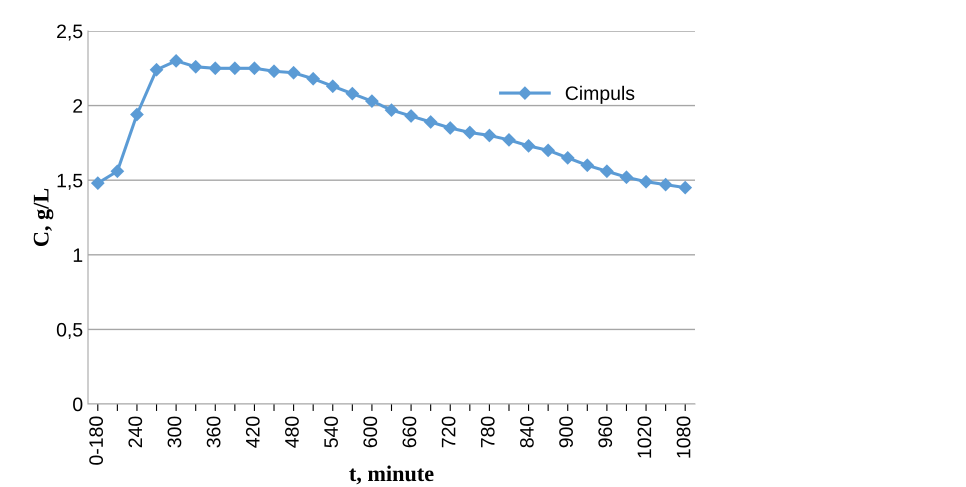 Image resolution: width=966 pixels, height=487 pixels. I want to click on y-tick-label: 2, so click(77, 106).